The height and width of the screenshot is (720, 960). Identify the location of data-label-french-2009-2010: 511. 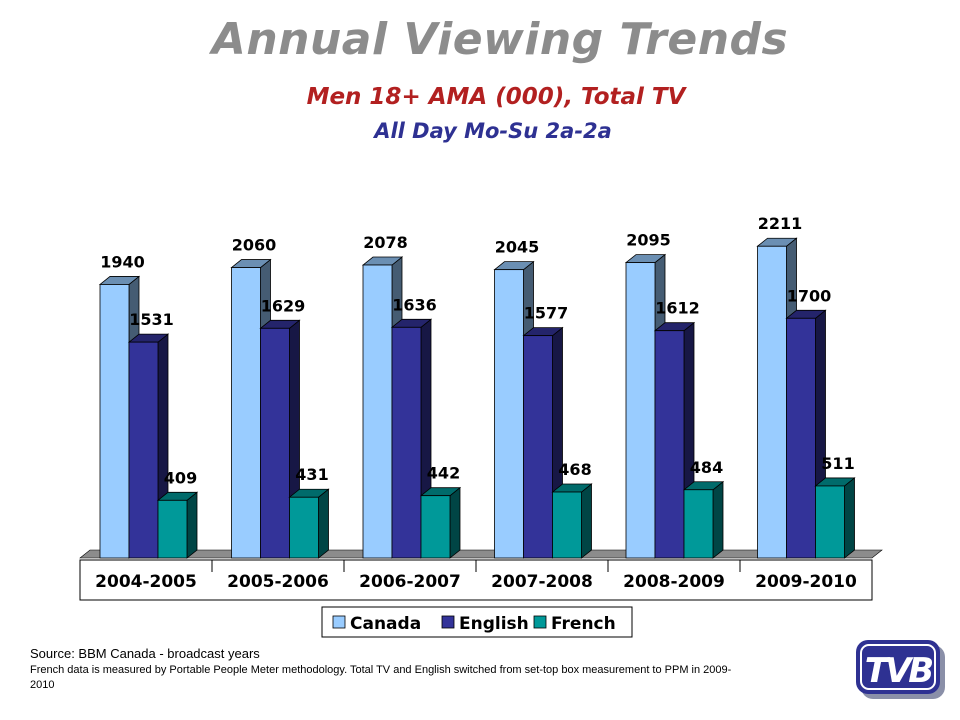
(837, 463).